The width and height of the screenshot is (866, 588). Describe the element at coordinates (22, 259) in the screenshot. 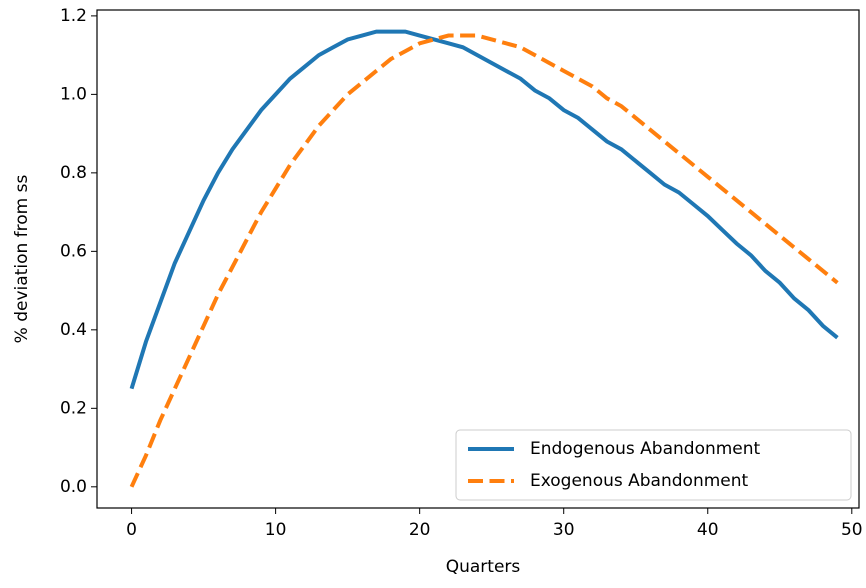

I see `y-axis-label: % deviation from ss` at that location.